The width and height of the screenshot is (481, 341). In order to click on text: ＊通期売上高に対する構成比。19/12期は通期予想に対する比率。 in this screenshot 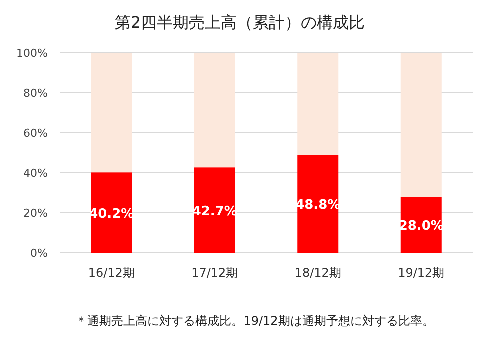, I will do `click(255, 321)`.